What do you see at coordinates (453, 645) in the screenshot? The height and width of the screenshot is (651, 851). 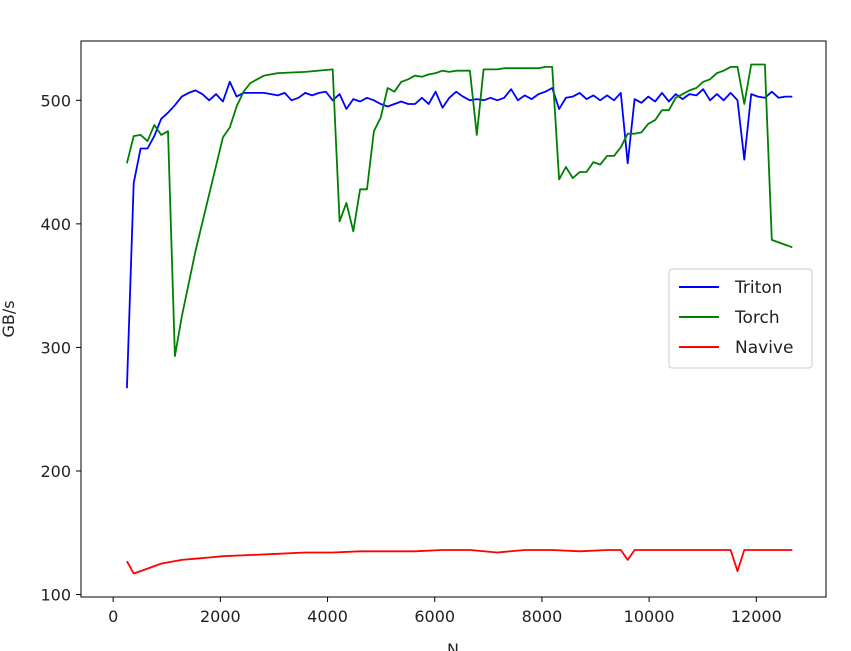 I see `x-axis-label: N` at bounding box center [453, 645].